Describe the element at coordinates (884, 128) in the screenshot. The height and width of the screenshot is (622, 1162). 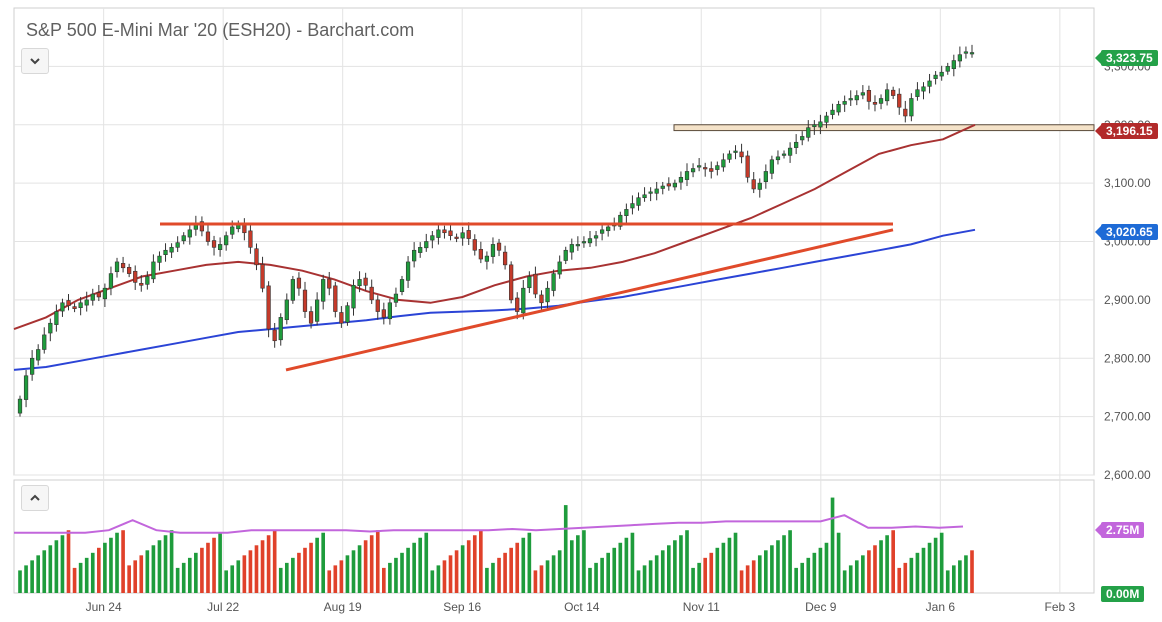
I see `support-zone` at that location.